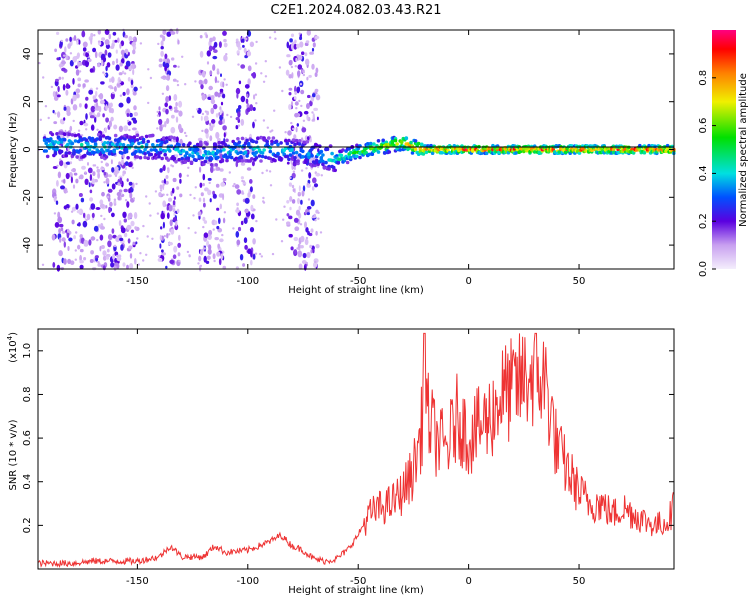 This screenshot has width=750, height=600. Describe the element at coordinates (12, 347) in the screenshot. I see `snr-multiplier-label: (x104)` at that location.